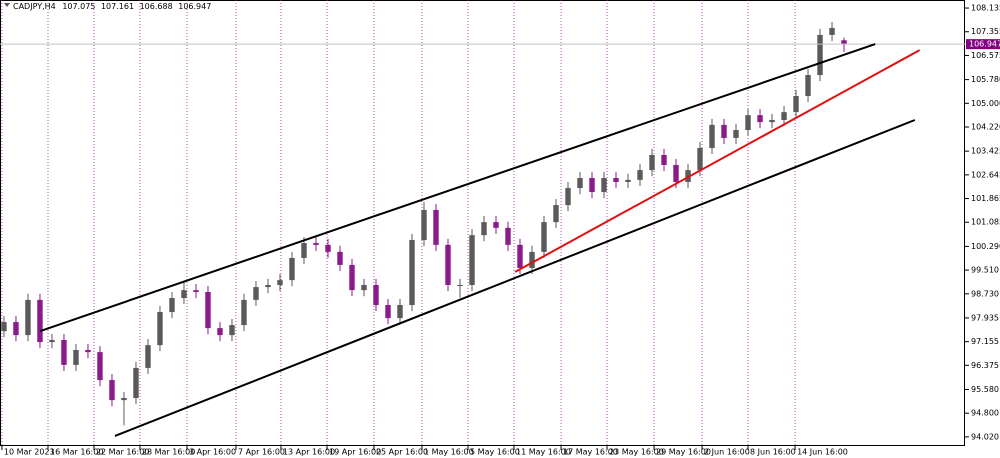  What do you see at coordinates (773, 452) in the screenshot?
I see `x-tick-label: 8 Jun 16:00` at bounding box center [773, 452].